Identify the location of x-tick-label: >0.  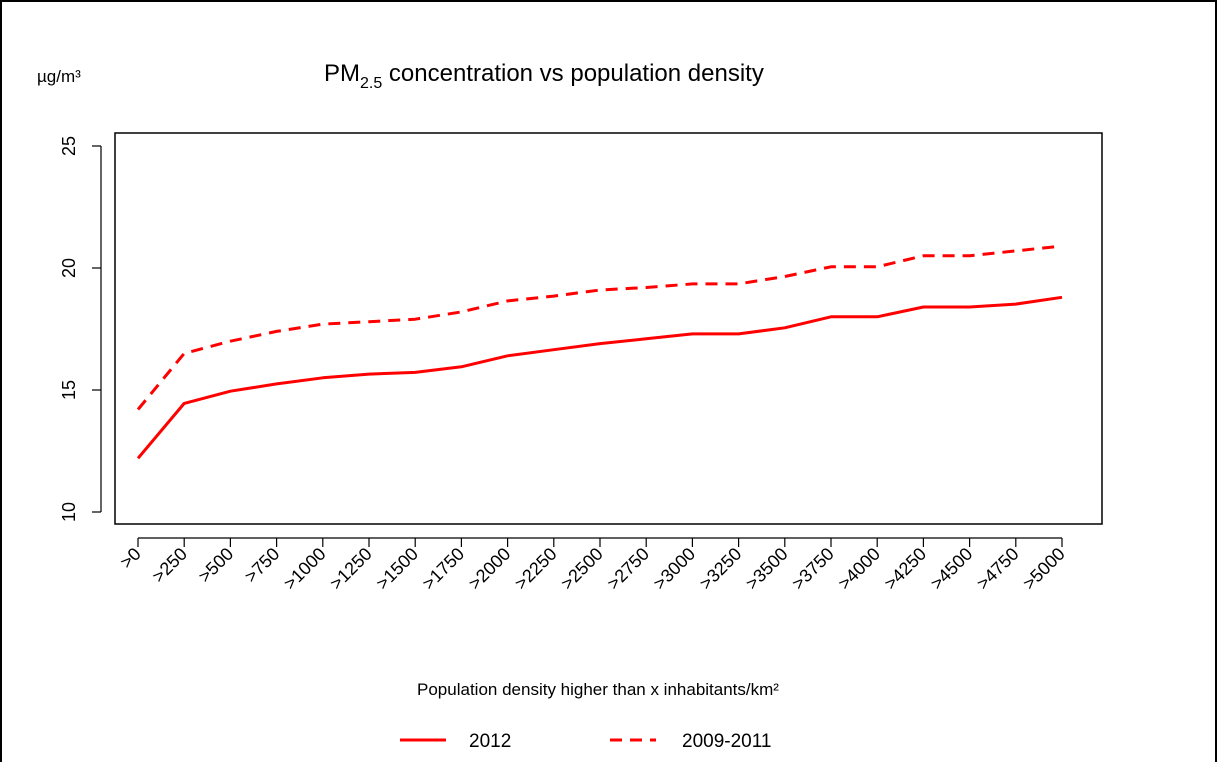
(130, 558).